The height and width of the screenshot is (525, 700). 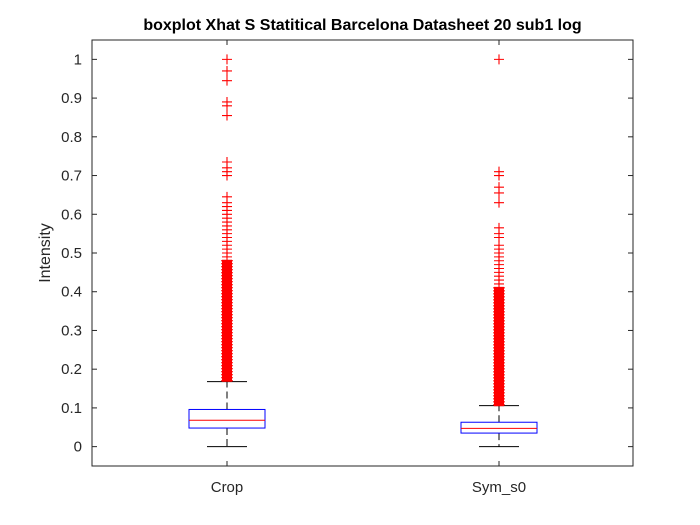 I want to click on y-tick-label: 1, so click(x=78, y=59).